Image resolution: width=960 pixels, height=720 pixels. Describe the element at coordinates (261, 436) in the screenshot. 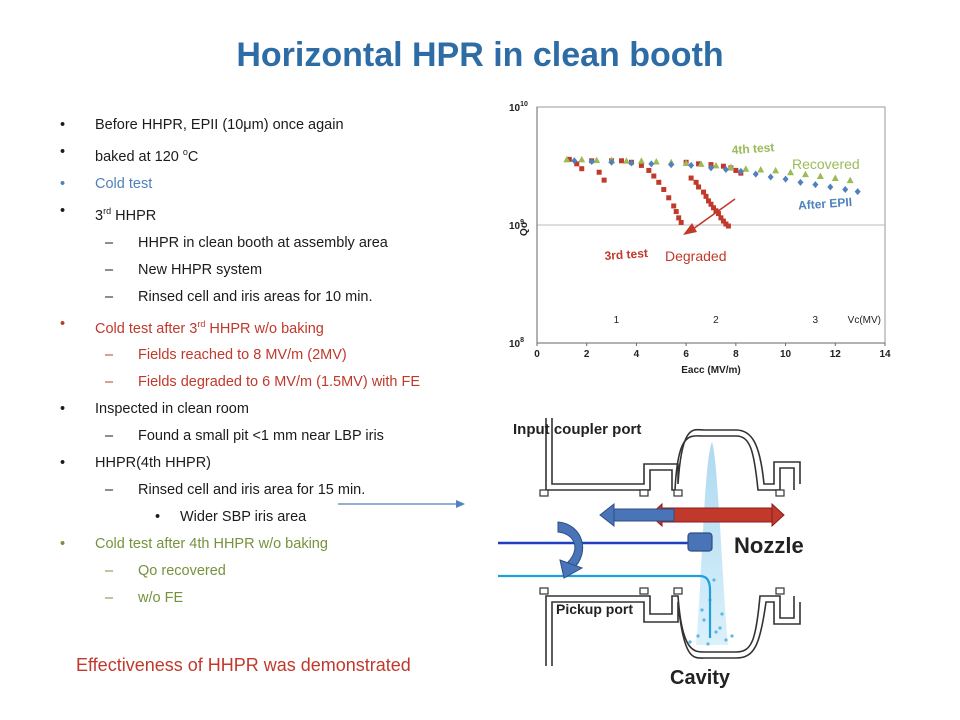

I see `bullet-text: Found a small pit <1 mm near LBP iris` at that location.